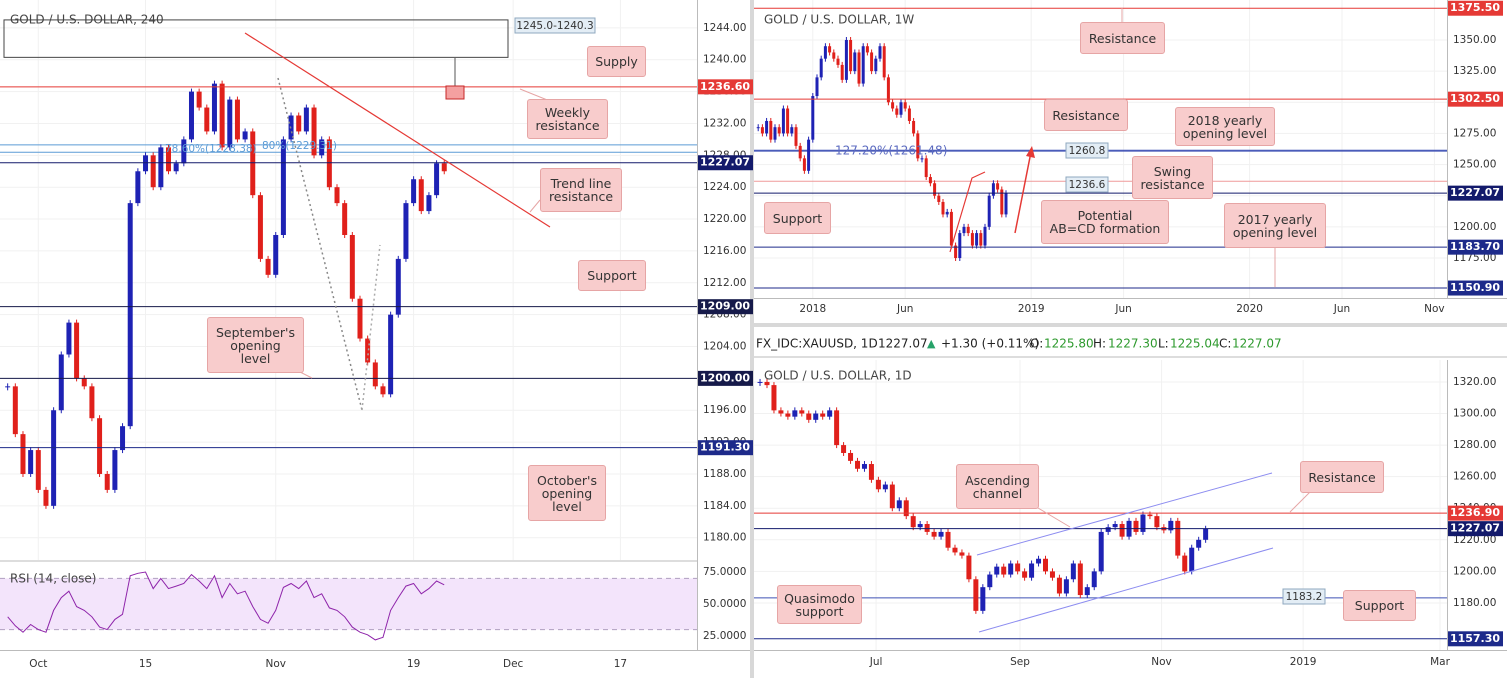 The height and width of the screenshot is (678, 1507). I want to click on price-label: 1200.00, so click(725, 377).